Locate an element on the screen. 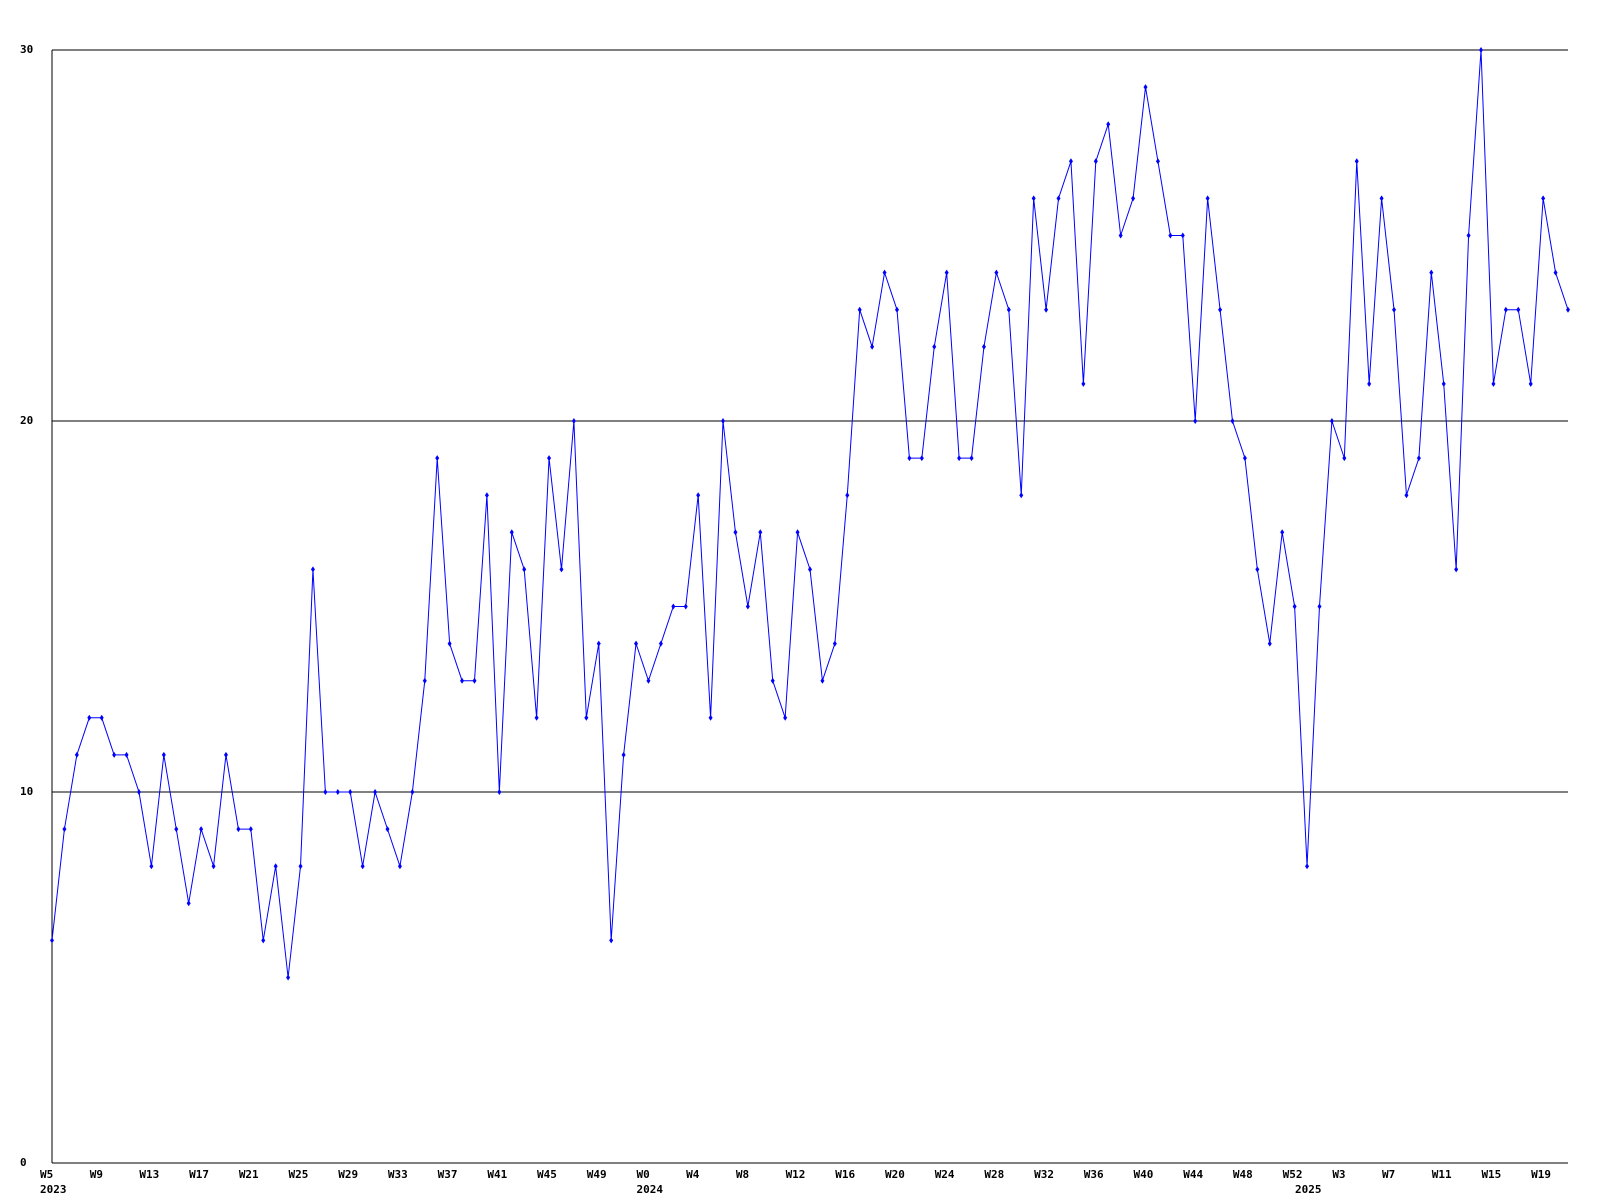 The width and height of the screenshot is (1600, 1200). x-tick-label: W29 is located at coordinates (348, 1174).